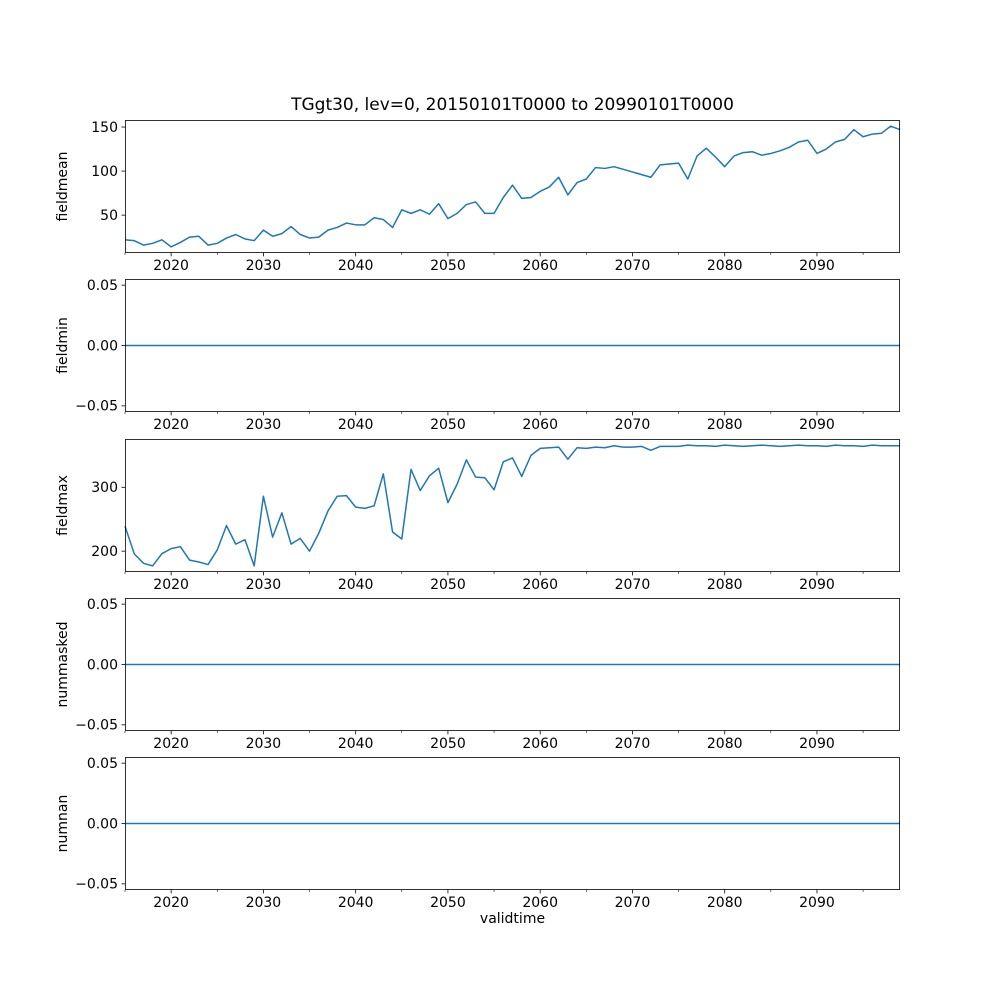  Describe the element at coordinates (104, 172) in the screenshot. I see `y-tick-label: 100` at that location.